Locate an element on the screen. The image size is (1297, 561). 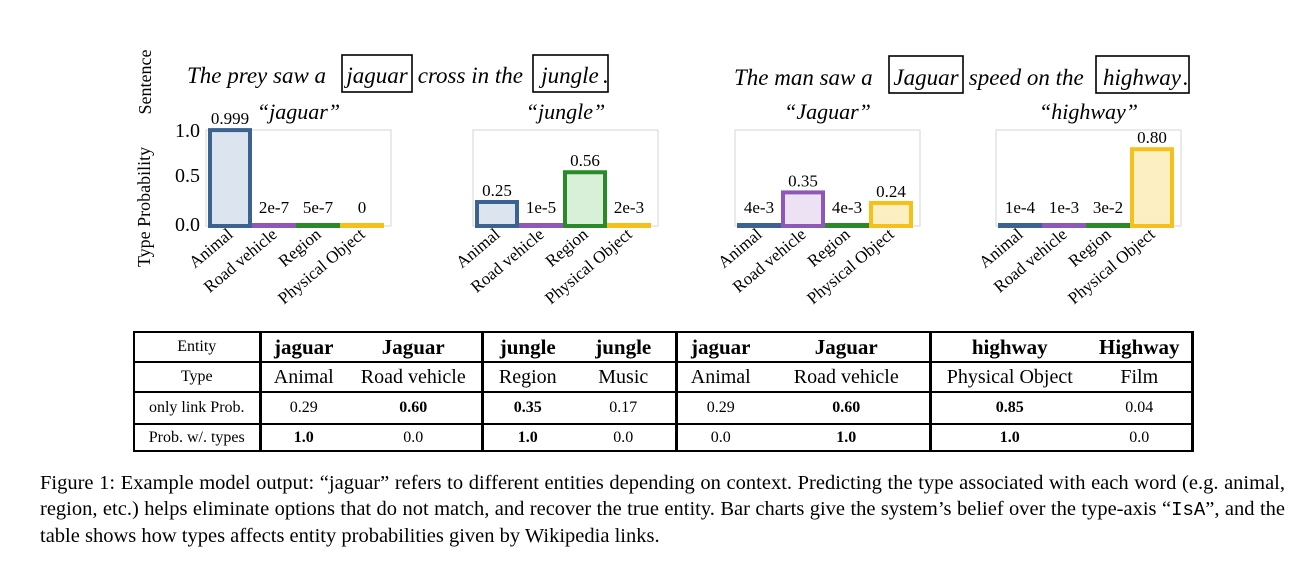
table-cell: 0.35 is located at coordinates (527, 408).